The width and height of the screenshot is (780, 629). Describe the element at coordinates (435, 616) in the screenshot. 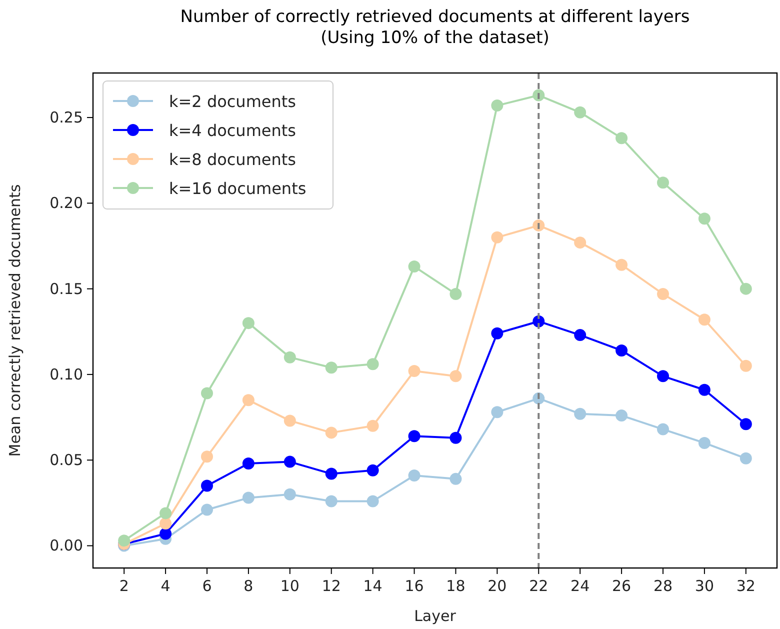

I see `x-axis-title: Layer` at that location.